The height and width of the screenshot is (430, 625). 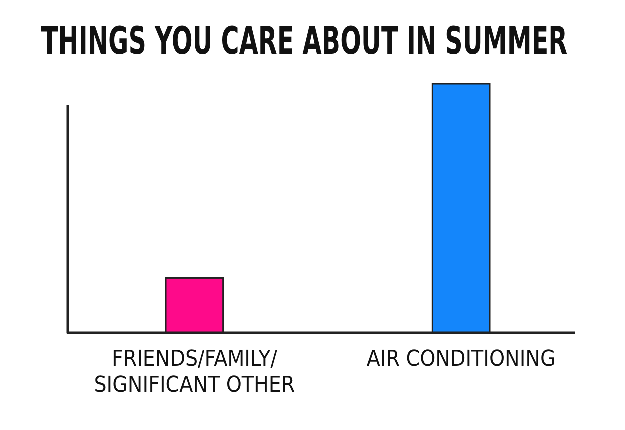 I want to click on x-tick-label: AIR CONDITIONING, so click(x=461, y=359).